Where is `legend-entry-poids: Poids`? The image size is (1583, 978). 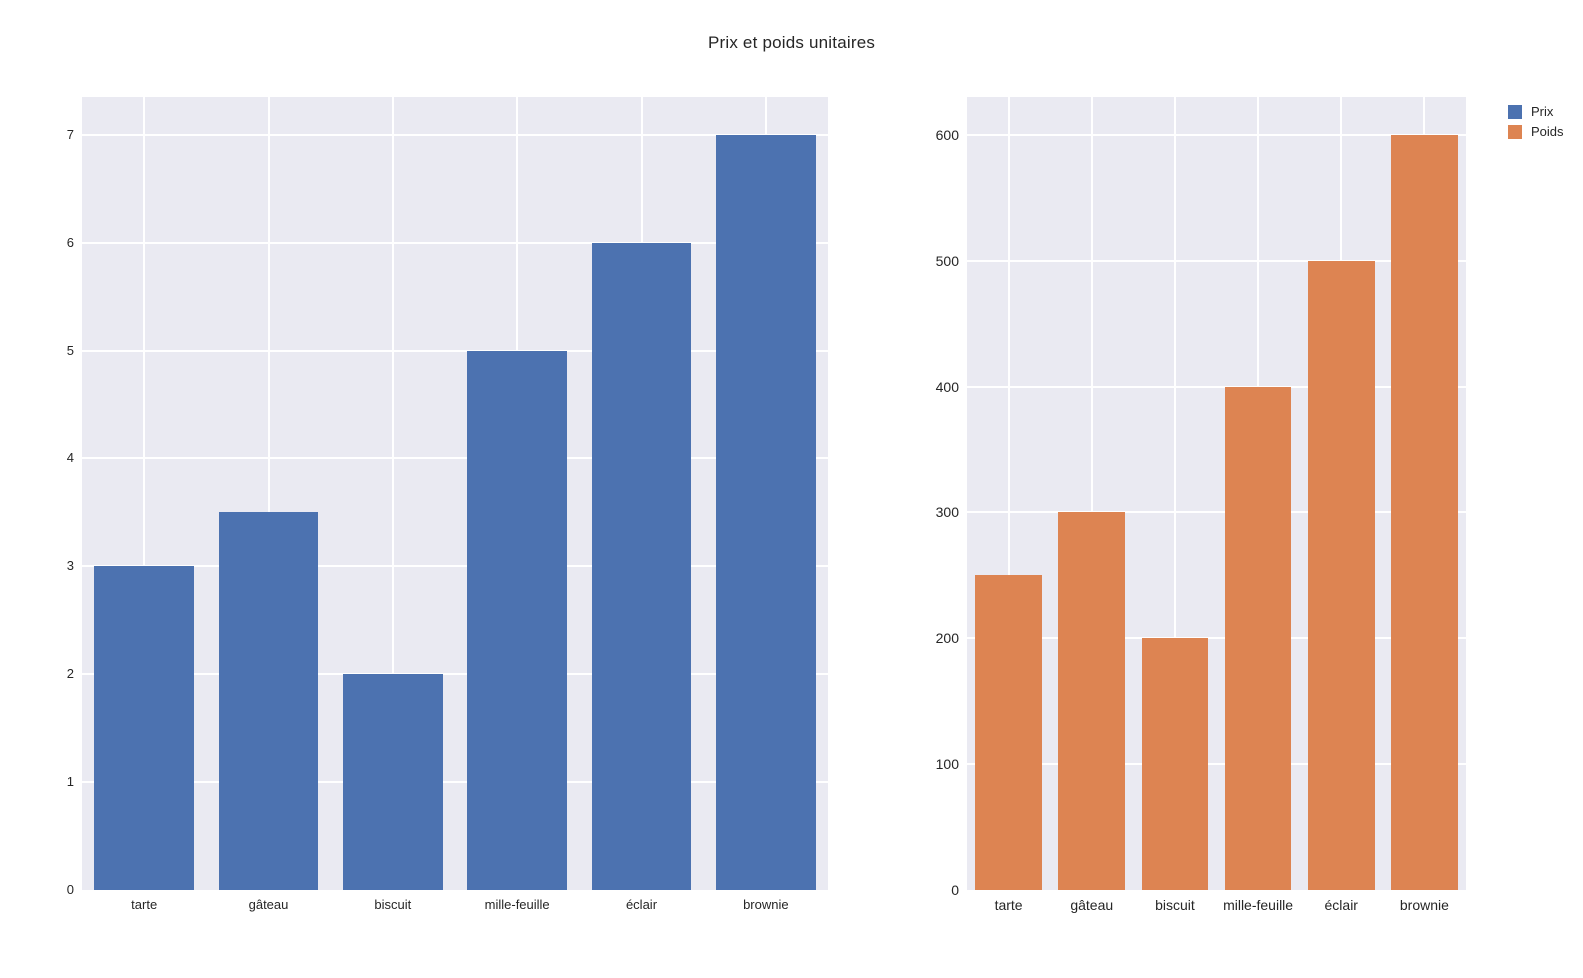
legend-entry-poids: Poids is located at coordinates (1536, 131).